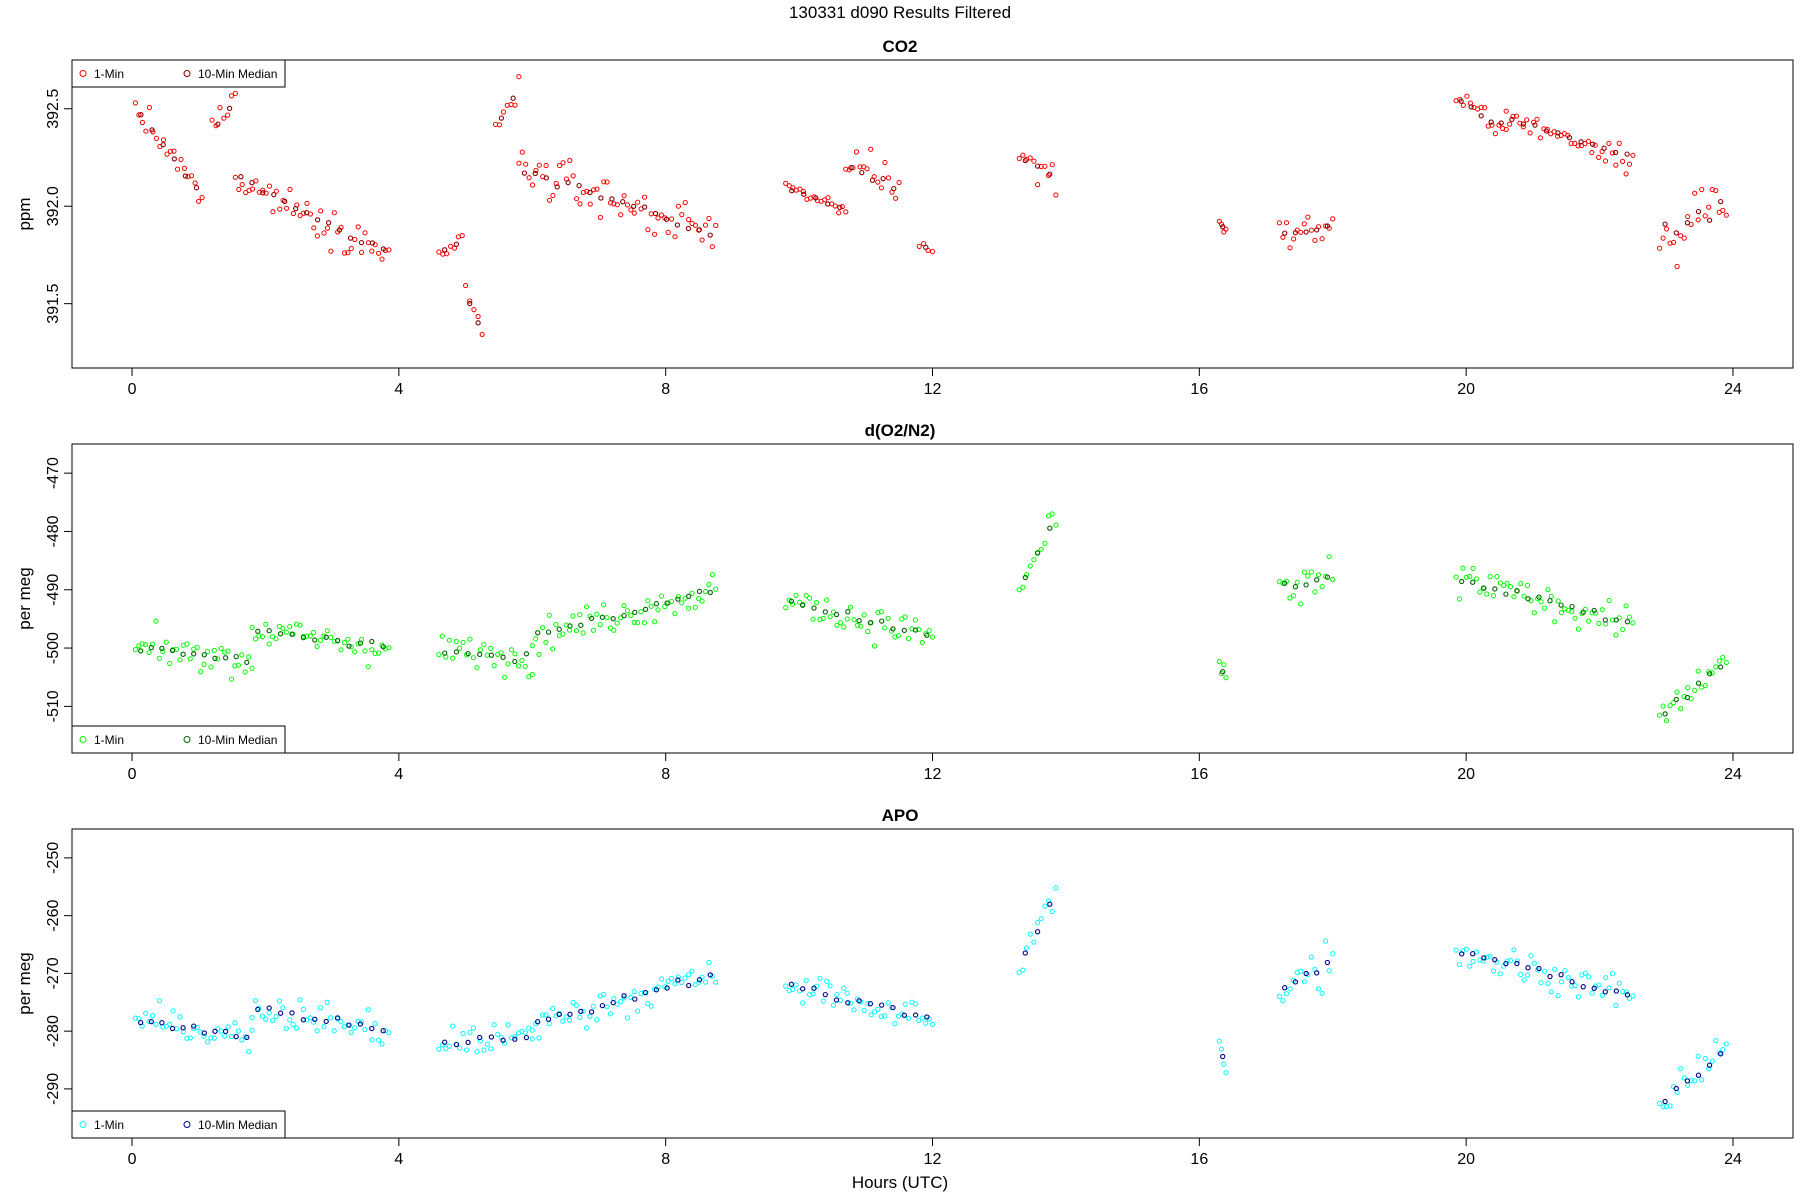 The image size is (1800, 1200). Describe the element at coordinates (53, 531) in the screenshot. I see `y-tick-label: -480` at that location.